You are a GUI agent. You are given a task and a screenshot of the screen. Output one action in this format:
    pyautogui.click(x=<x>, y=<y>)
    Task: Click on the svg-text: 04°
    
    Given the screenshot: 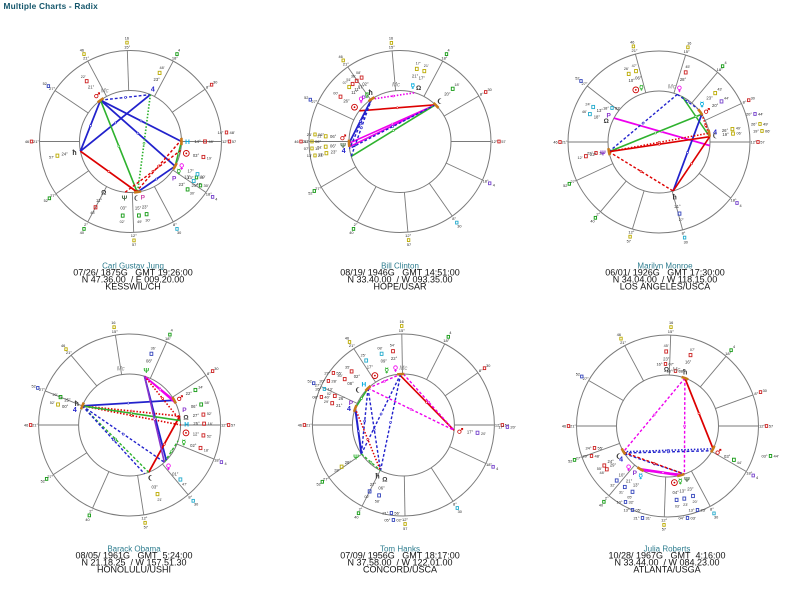 What is the action you would take?
    pyautogui.click(x=676, y=492)
    